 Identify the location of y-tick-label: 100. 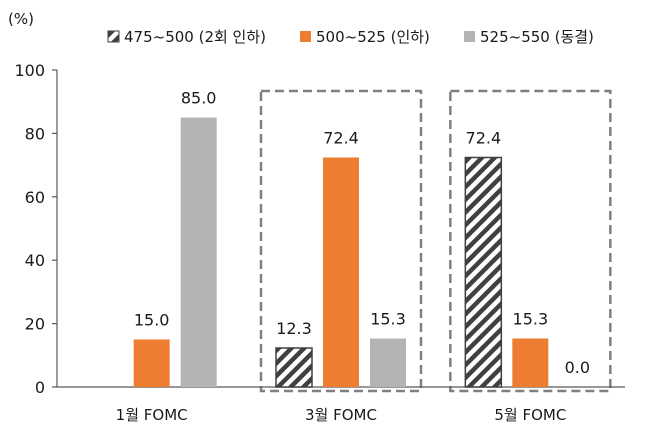
(29, 70).